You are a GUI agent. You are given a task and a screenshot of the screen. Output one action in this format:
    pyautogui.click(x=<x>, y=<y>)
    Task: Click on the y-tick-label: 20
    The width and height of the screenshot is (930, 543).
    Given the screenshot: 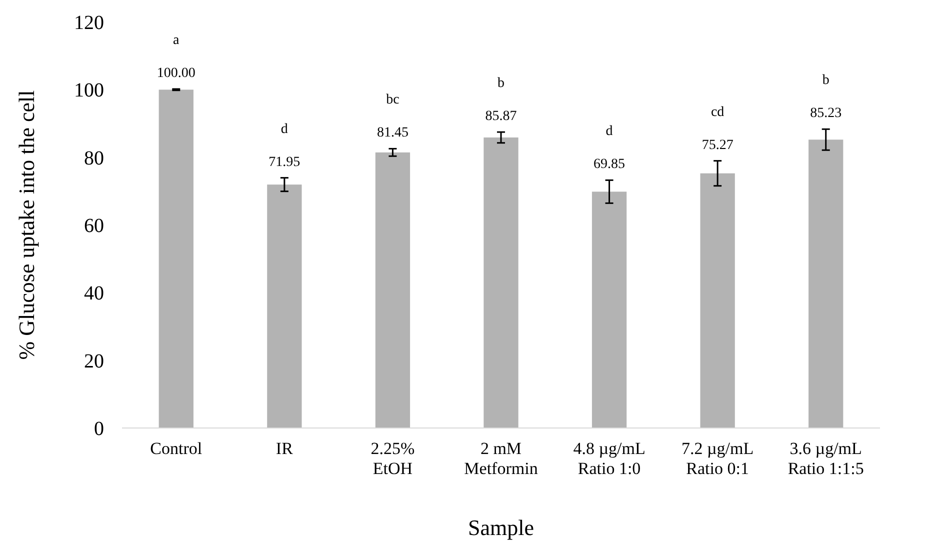 What is the action you would take?
    pyautogui.click(x=94, y=361)
    